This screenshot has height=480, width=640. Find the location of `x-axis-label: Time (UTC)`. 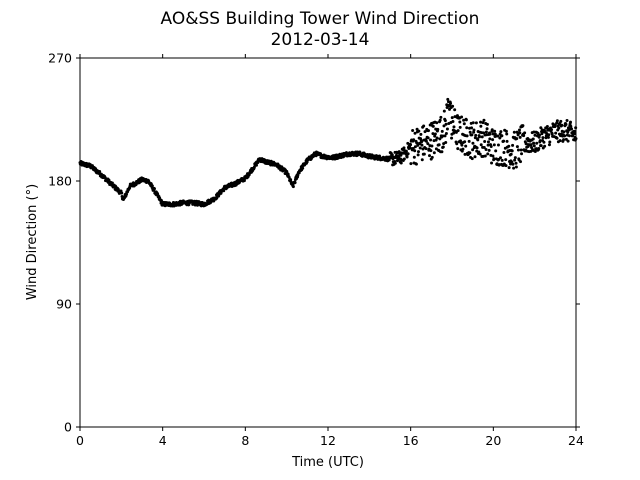

x-axis-label: Time (UTC) is located at coordinates (327, 462).